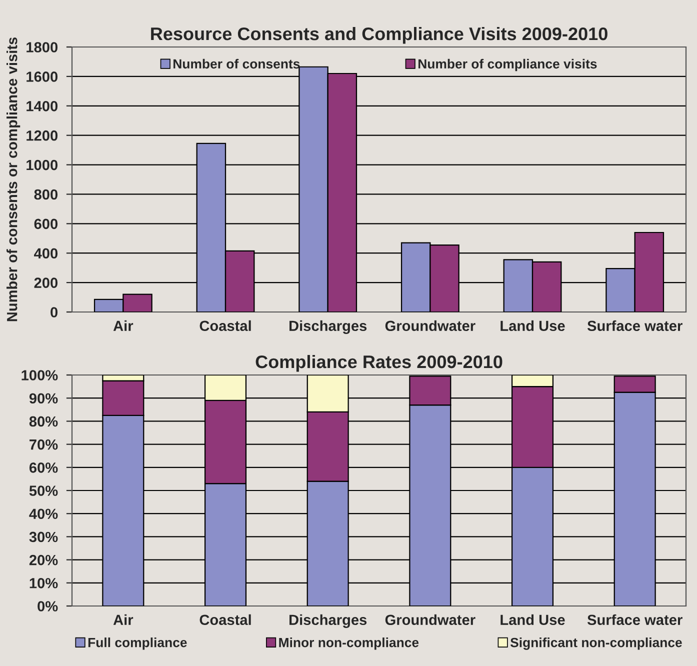 This screenshot has height=666, width=697. I want to click on y-tick-label: 200, so click(46, 283).